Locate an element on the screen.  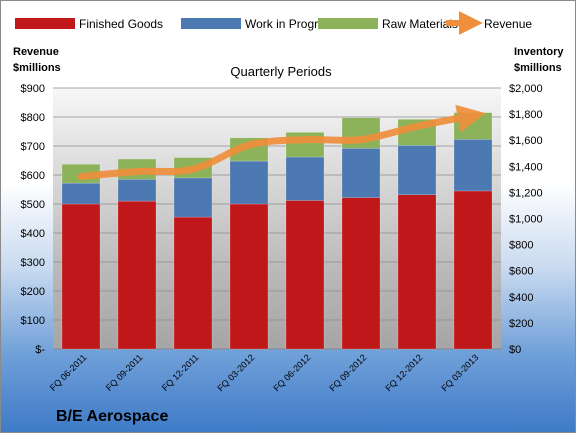
revenue-line is located at coordinates (281, 142).